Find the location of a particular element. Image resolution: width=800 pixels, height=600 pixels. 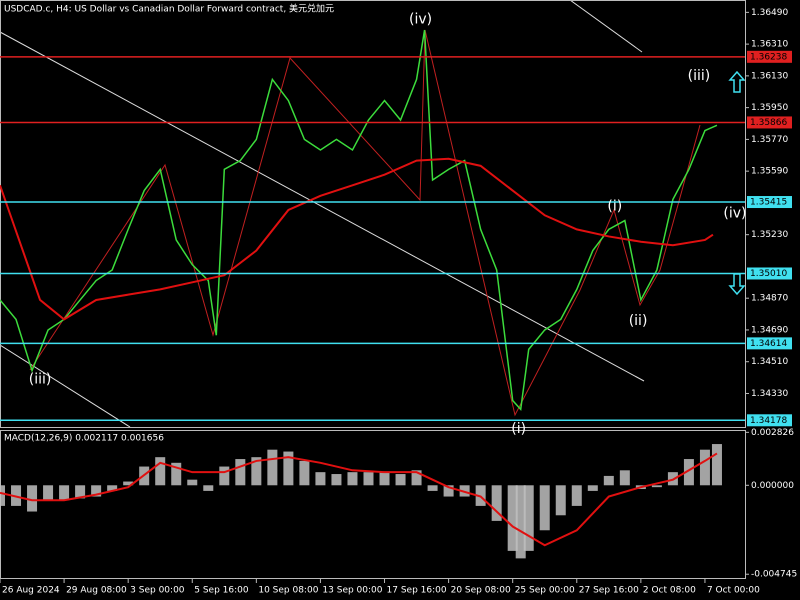

x-tick-label: 5 Sep 16:00 is located at coordinates (221, 591).